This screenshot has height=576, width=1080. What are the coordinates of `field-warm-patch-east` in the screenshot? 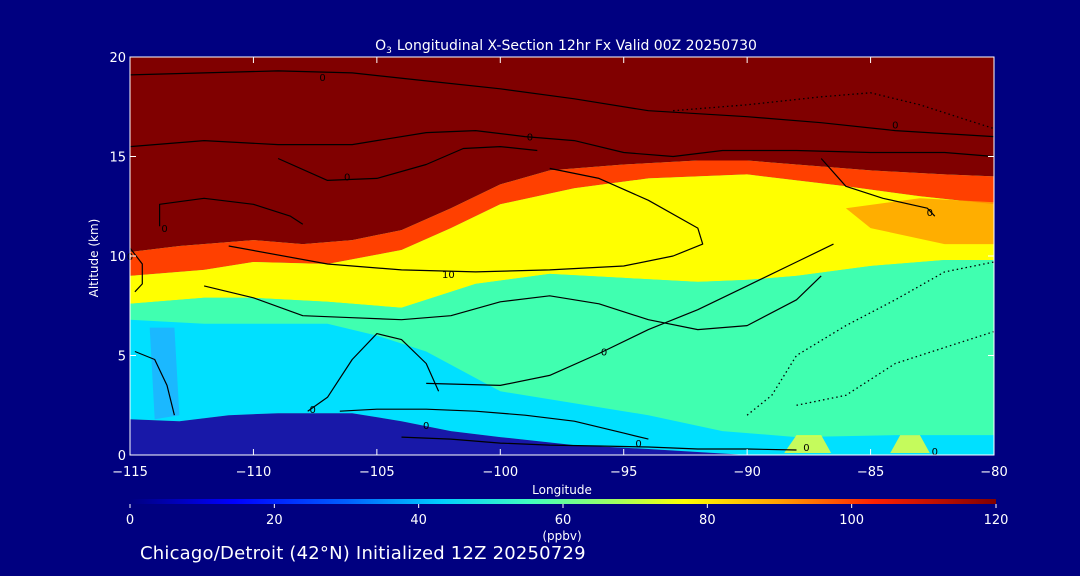 It's located at (919, 221).